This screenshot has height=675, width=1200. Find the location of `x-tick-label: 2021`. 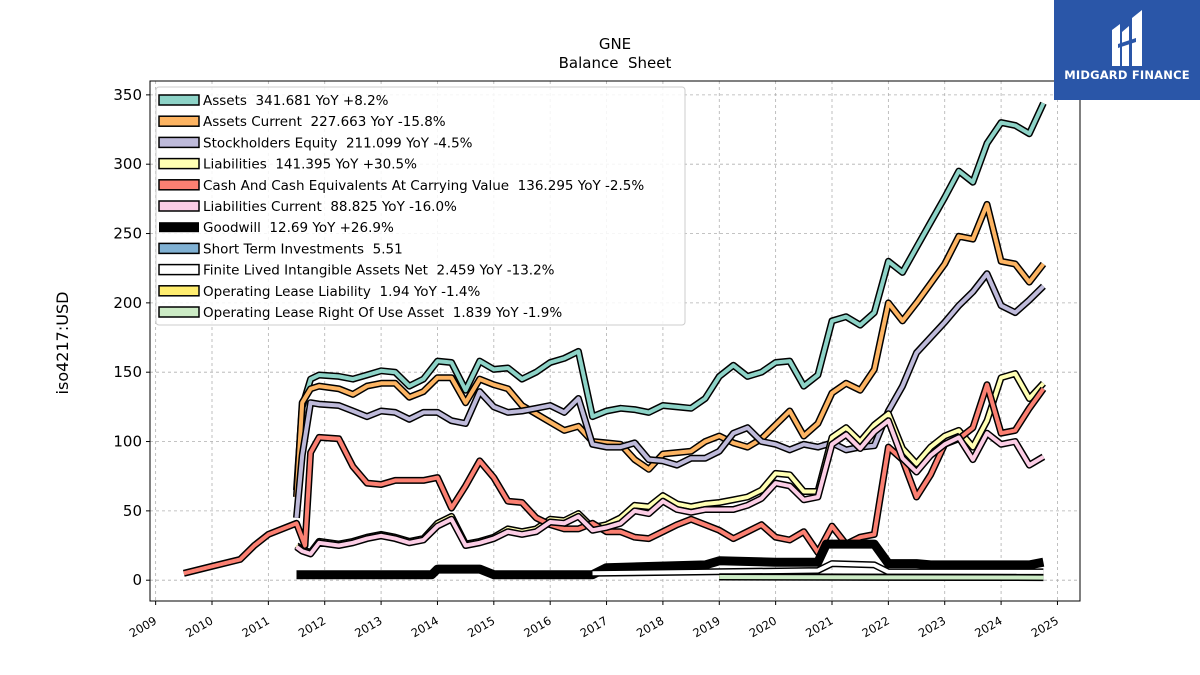

x-tick-label: 2021 is located at coordinates (819, 626).